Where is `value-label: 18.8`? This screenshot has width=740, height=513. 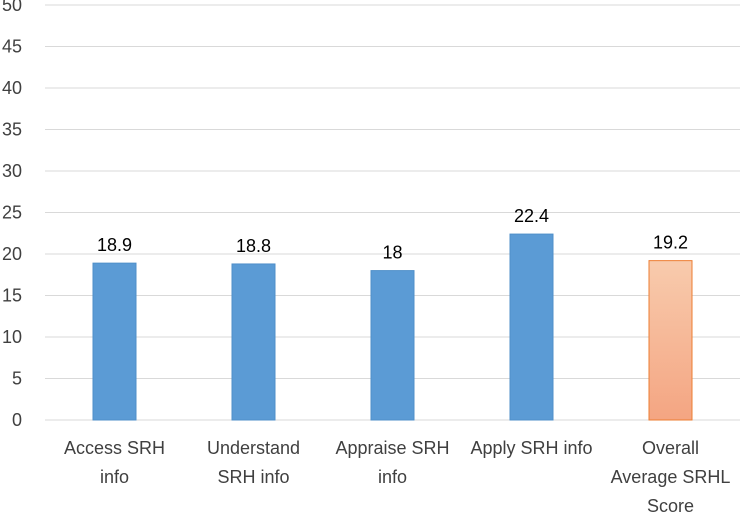 value-label: 18.8 is located at coordinates (253, 246).